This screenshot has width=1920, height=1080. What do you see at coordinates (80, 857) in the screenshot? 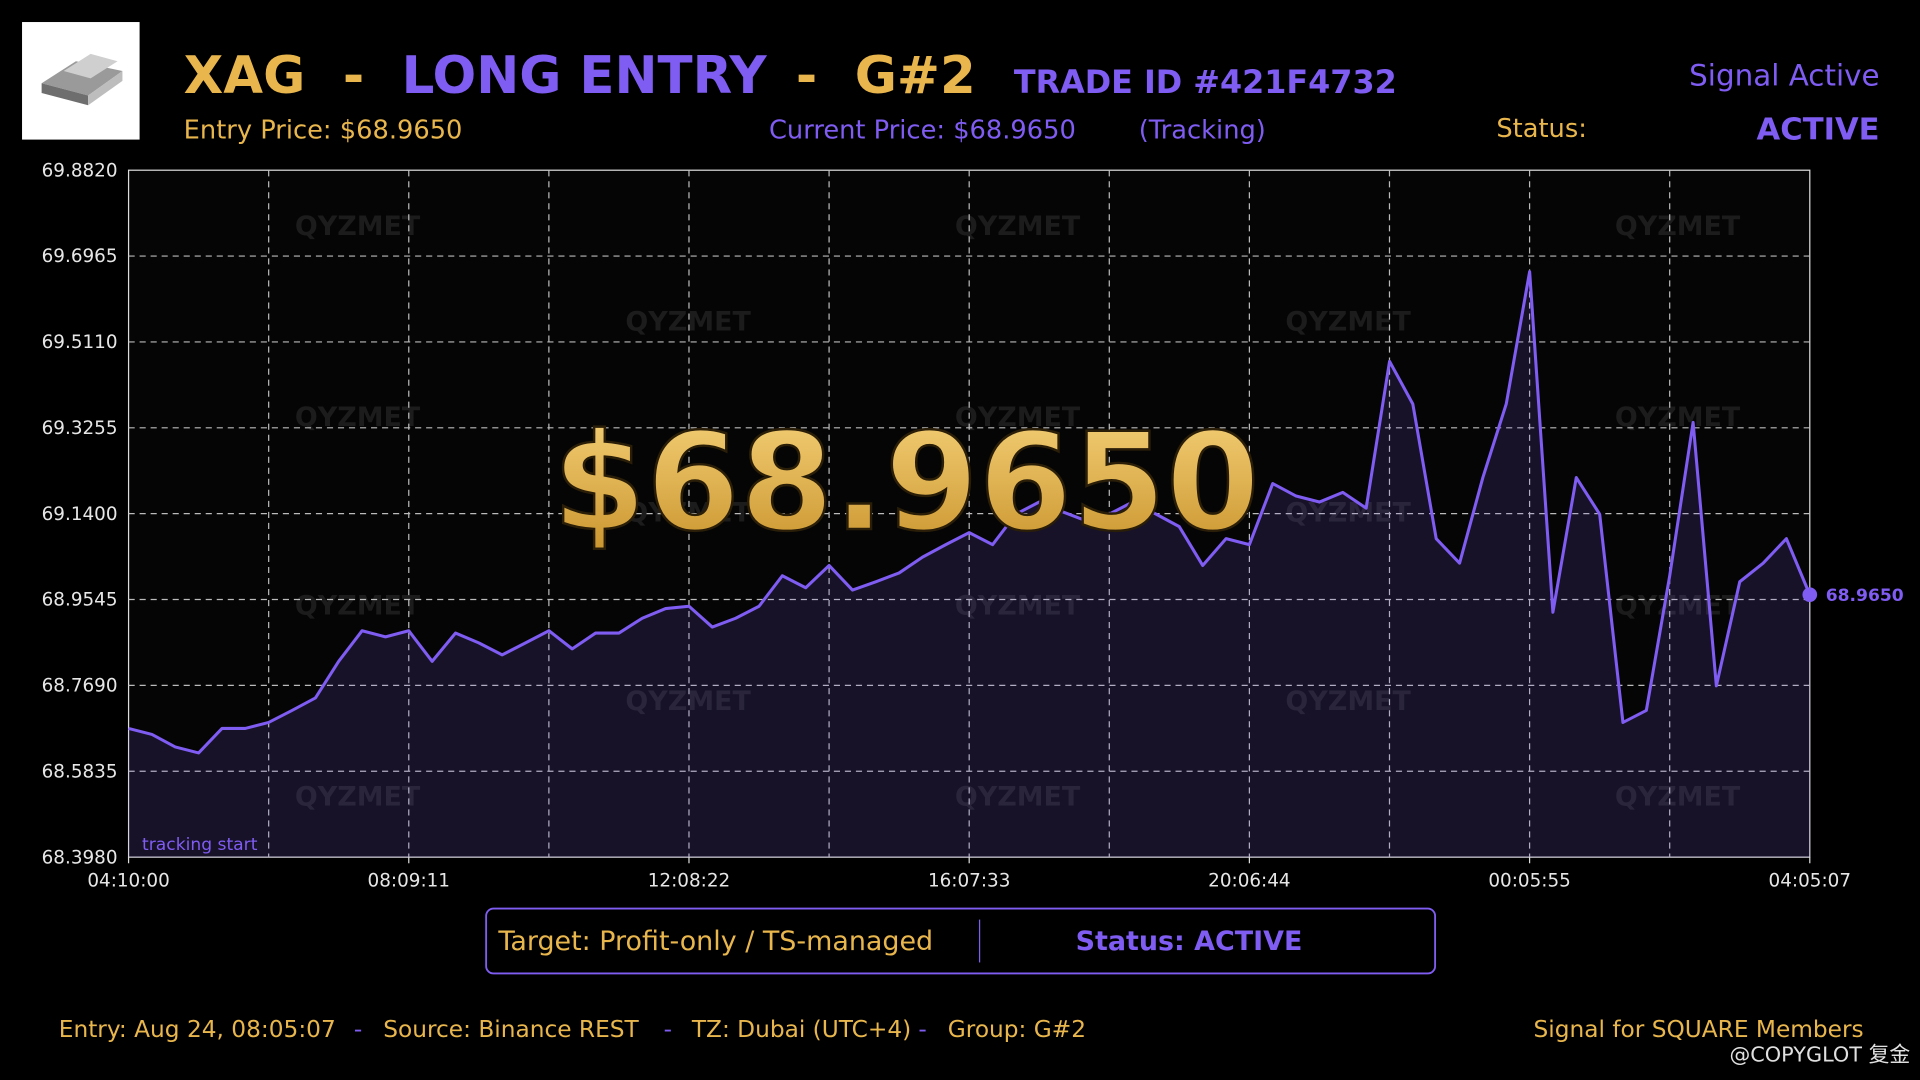
I see `y-tick-label: 68.3980` at bounding box center [80, 857].